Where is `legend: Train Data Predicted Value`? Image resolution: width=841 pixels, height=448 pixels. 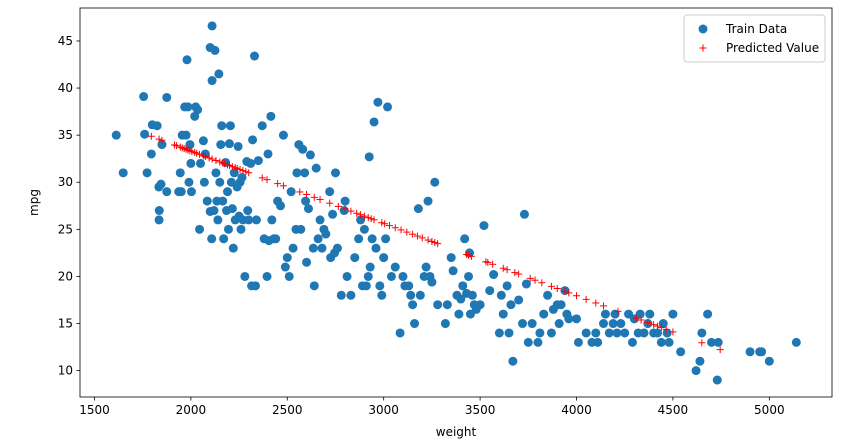 legend: Train Data Predicted Value is located at coordinates (754, 38).